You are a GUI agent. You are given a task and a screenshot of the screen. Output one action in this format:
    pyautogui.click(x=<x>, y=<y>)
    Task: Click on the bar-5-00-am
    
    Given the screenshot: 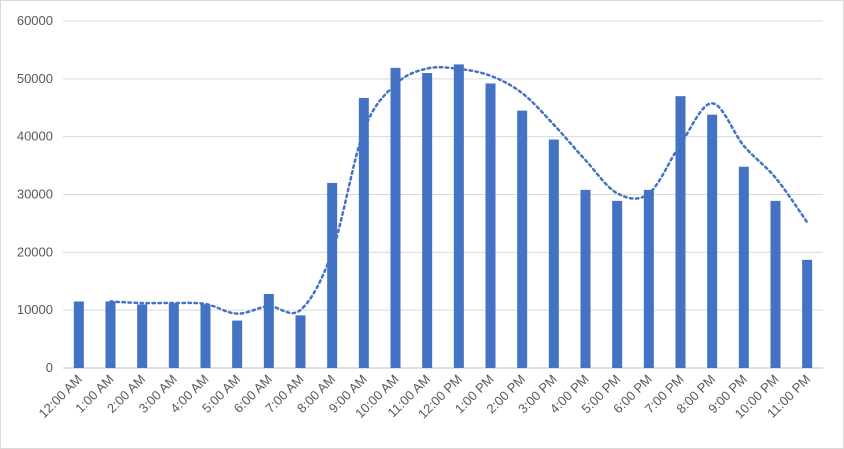 What is the action you would take?
    pyautogui.click(x=237, y=344)
    